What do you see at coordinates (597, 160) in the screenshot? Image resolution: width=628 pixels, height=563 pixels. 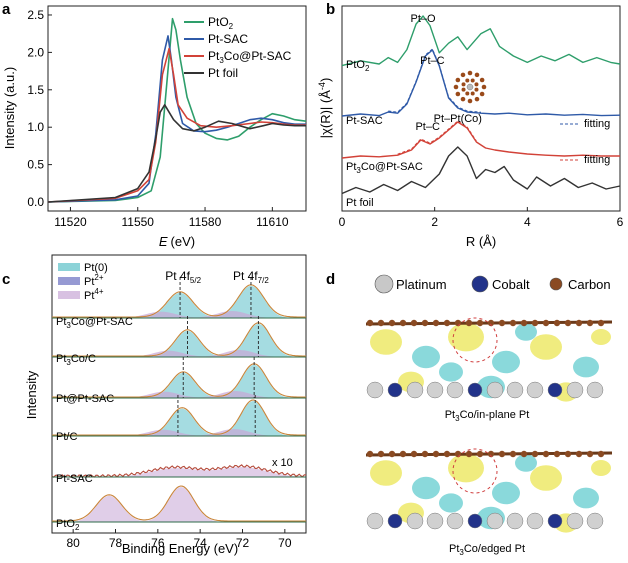 I see `b-fit-legend-label: fitting` at bounding box center [597, 160].